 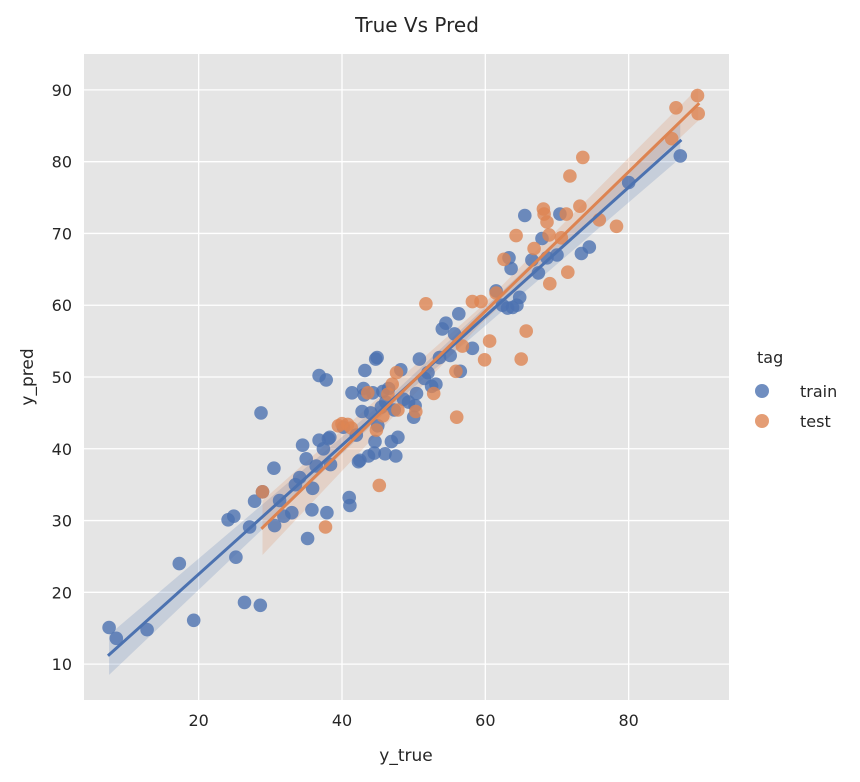 I want to click on y-tick-label: 30, so click(x=62, y=521).